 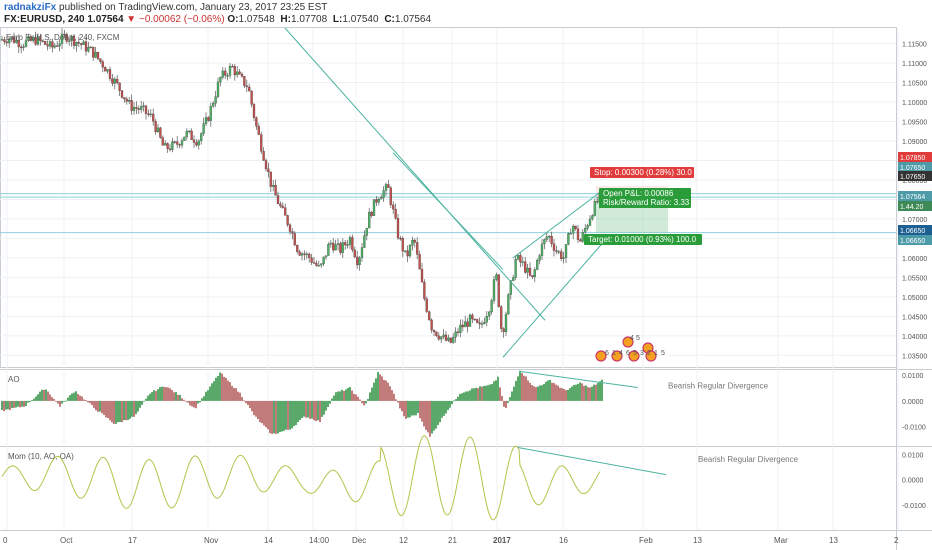 I want to click on symbol-label: FX:EURUSD, 240, so click(x=44, y=19).